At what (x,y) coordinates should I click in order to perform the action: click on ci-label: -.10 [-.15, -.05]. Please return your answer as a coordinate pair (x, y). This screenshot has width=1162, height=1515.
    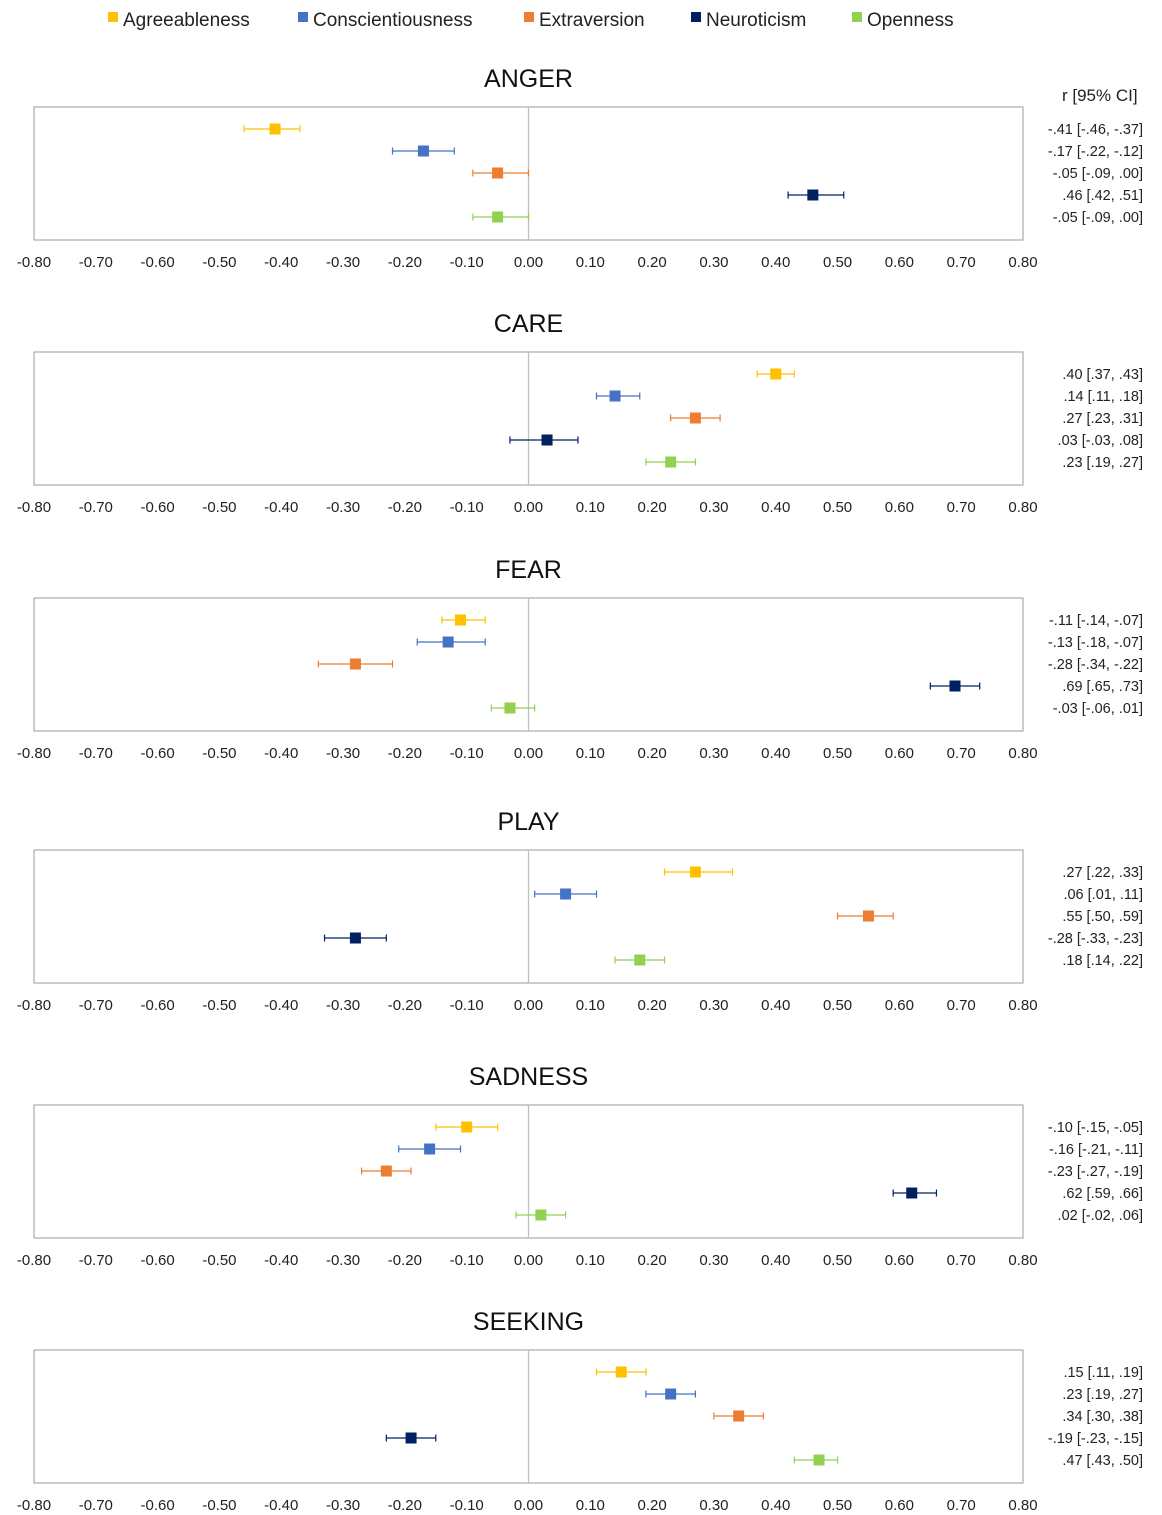
    Looking at the image, I should click on (1095, 1128).